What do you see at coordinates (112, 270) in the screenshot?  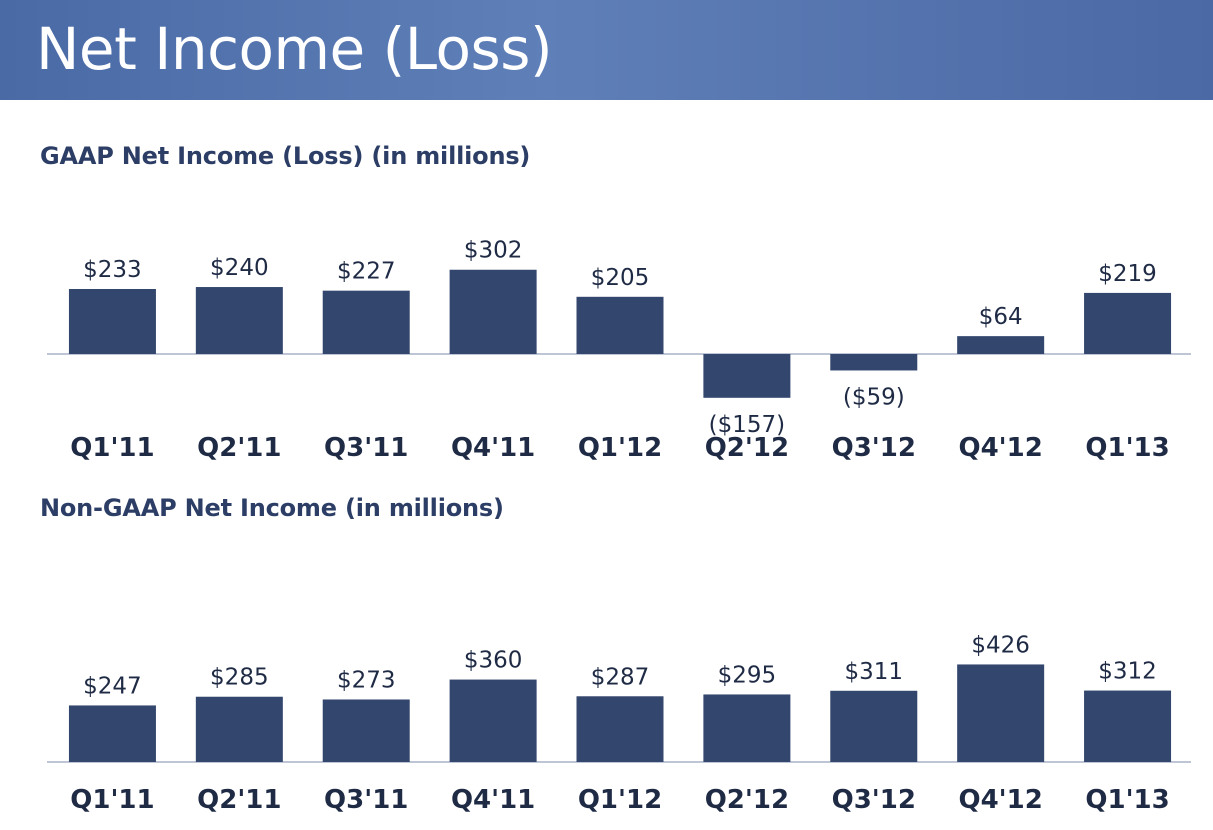 I see `value-label: $233` at bounding box center [112, 270].